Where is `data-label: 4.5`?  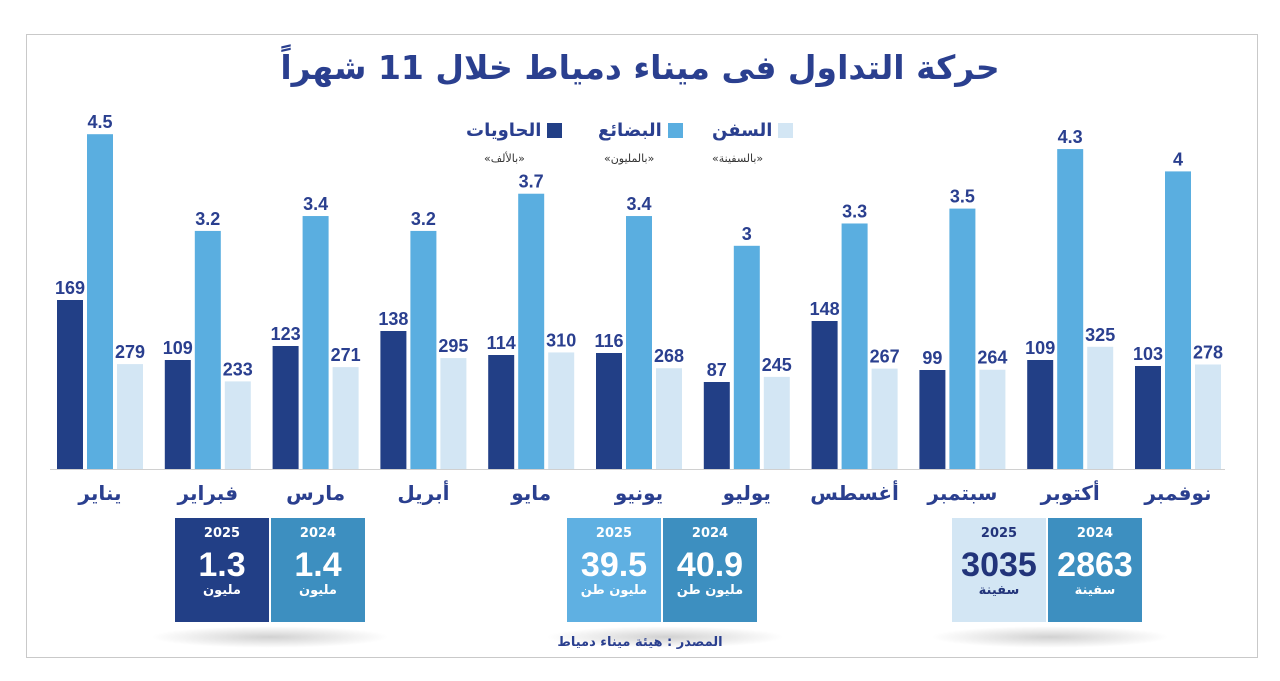
data-label: 4.5 is located at coordinates (99, 122).